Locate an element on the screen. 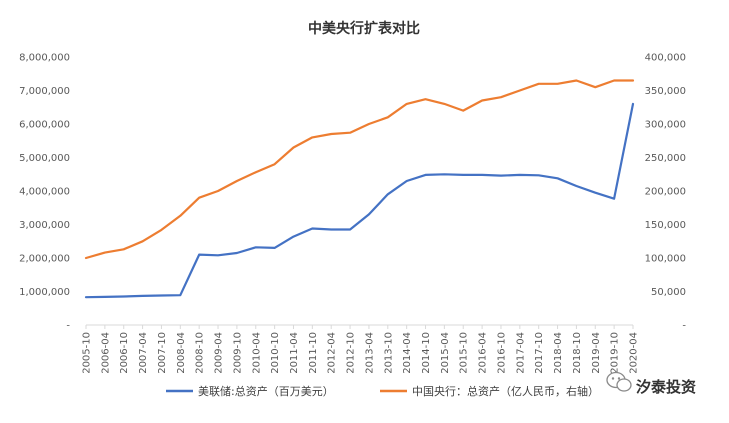 This screenshot has height=423, width=729. wechat-icon is located at coordinates (619, 381).